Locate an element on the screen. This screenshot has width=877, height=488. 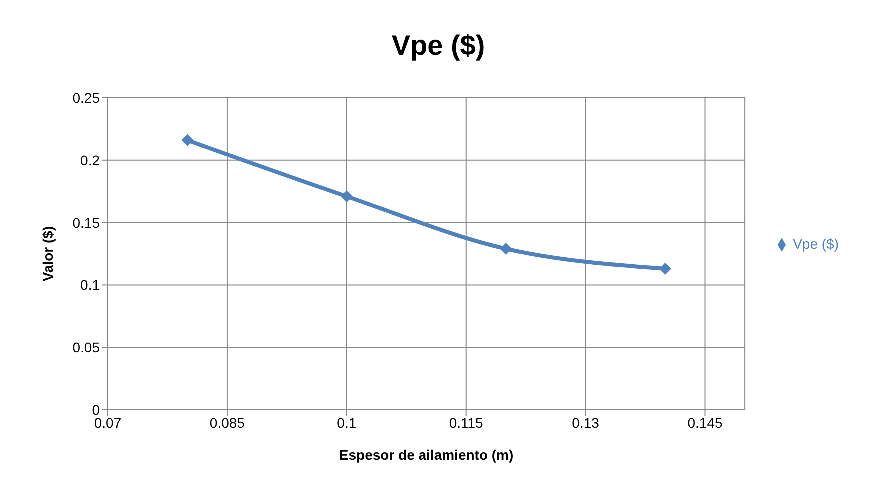
x-tick-label: 0.085 is located at coordinates (228, 422).